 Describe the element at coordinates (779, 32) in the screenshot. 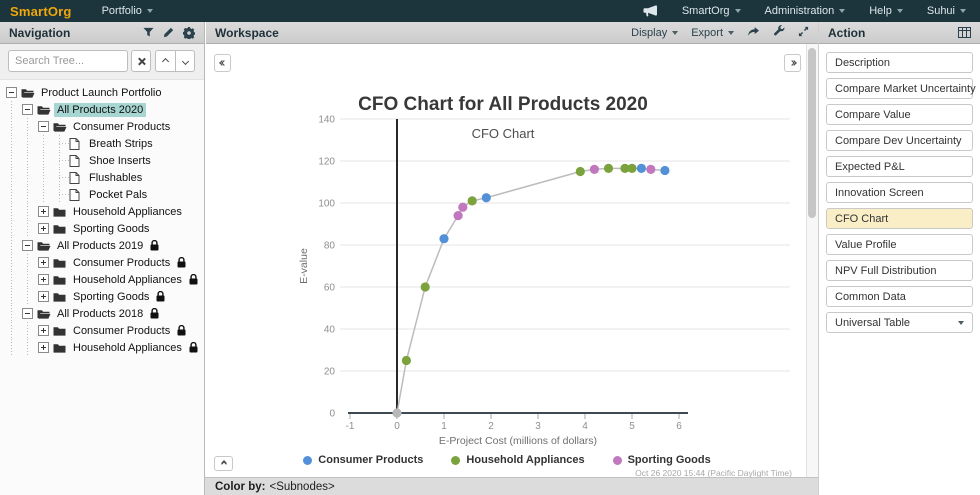

I see `wrench-icon` at that location.